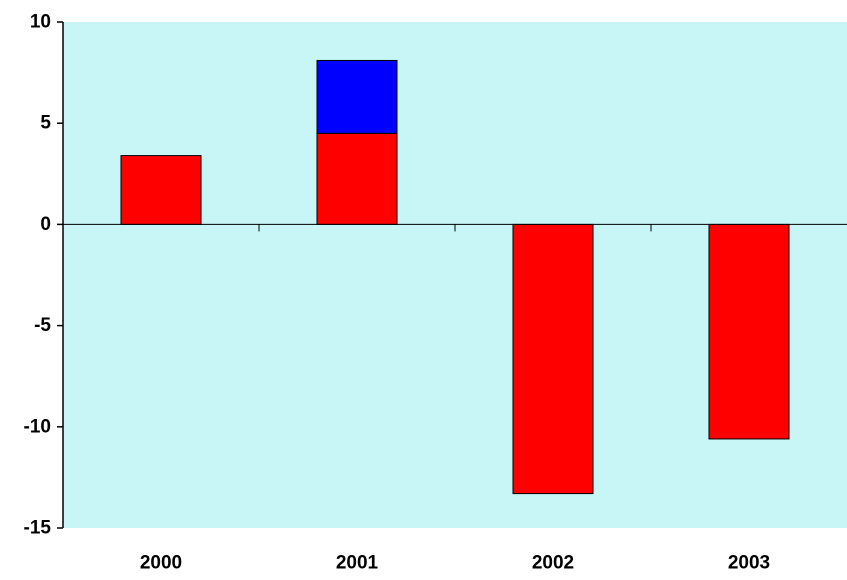  Describe the element at coordinates (43, 275) in the screenshot. I see `y-ticks-group: 10 5 0 -5 -10 -15` at that location.